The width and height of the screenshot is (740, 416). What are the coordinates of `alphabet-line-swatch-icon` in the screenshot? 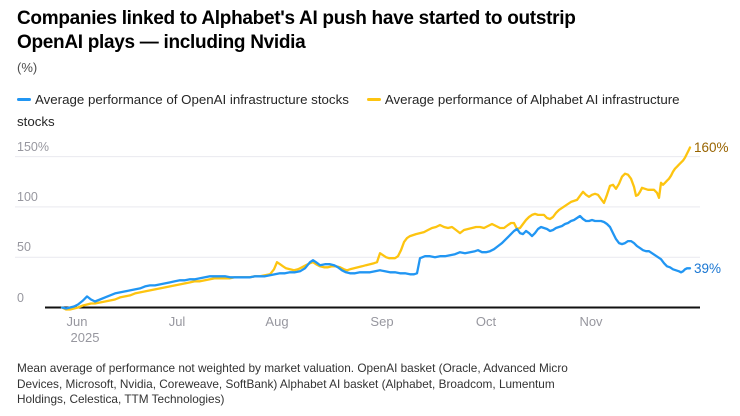 It's located at (373, 99).